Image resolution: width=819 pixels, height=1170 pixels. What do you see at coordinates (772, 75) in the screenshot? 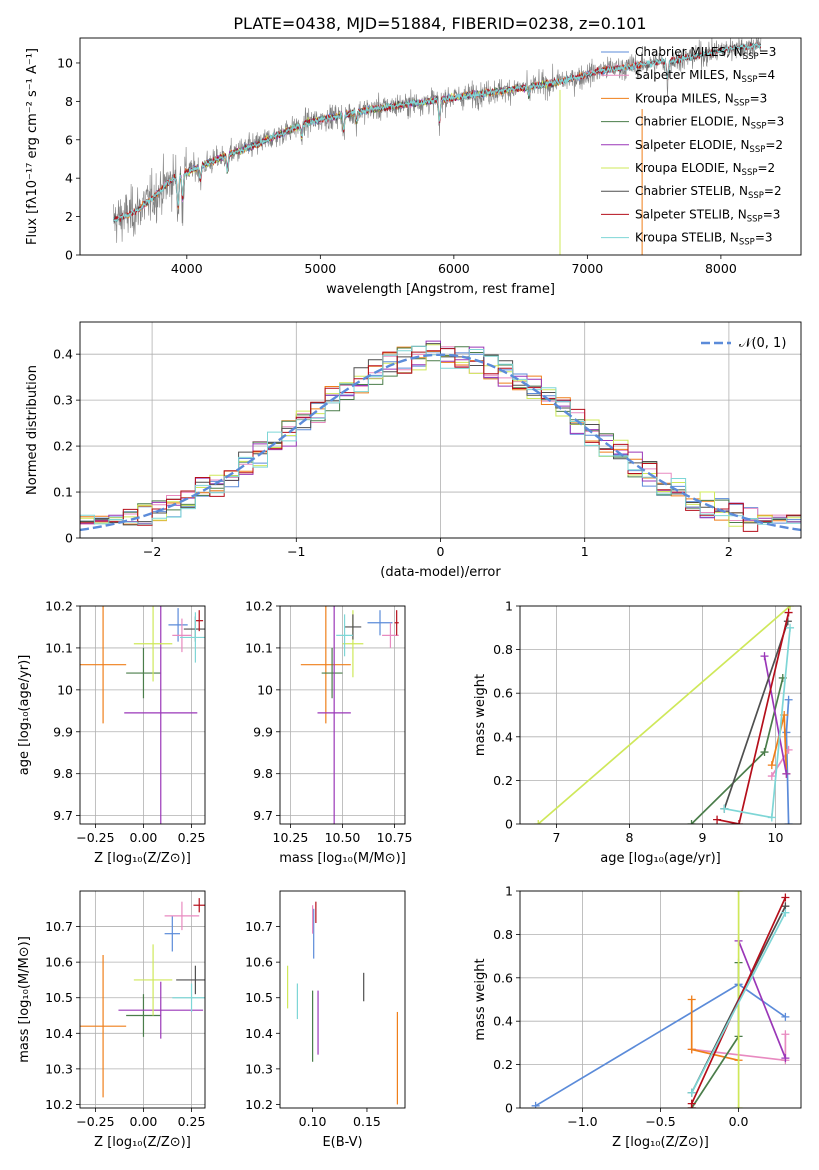
I see `legend-entry-value: 4` at bounding box center [772, 75].